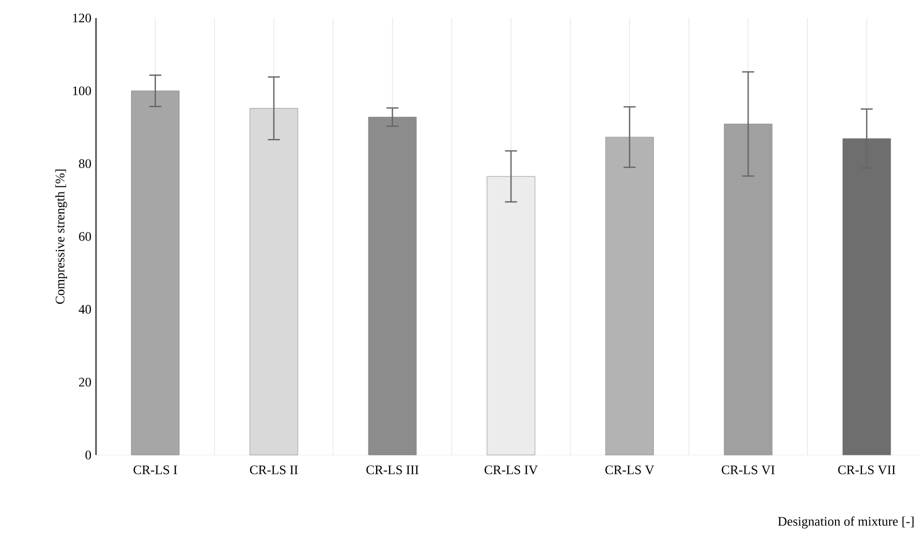 The image size is (921, 537). Describe the element at coordinates (82, 18) in the screenshot. I see `y-tick-label: 120` at that location.